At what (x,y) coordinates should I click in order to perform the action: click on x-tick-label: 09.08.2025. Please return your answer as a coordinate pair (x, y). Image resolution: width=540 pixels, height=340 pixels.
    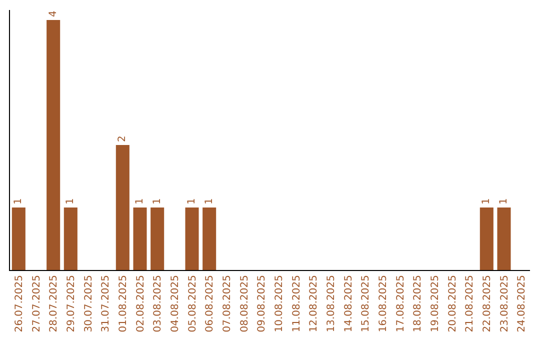
    Looking at the image, I should click on (262, 303).